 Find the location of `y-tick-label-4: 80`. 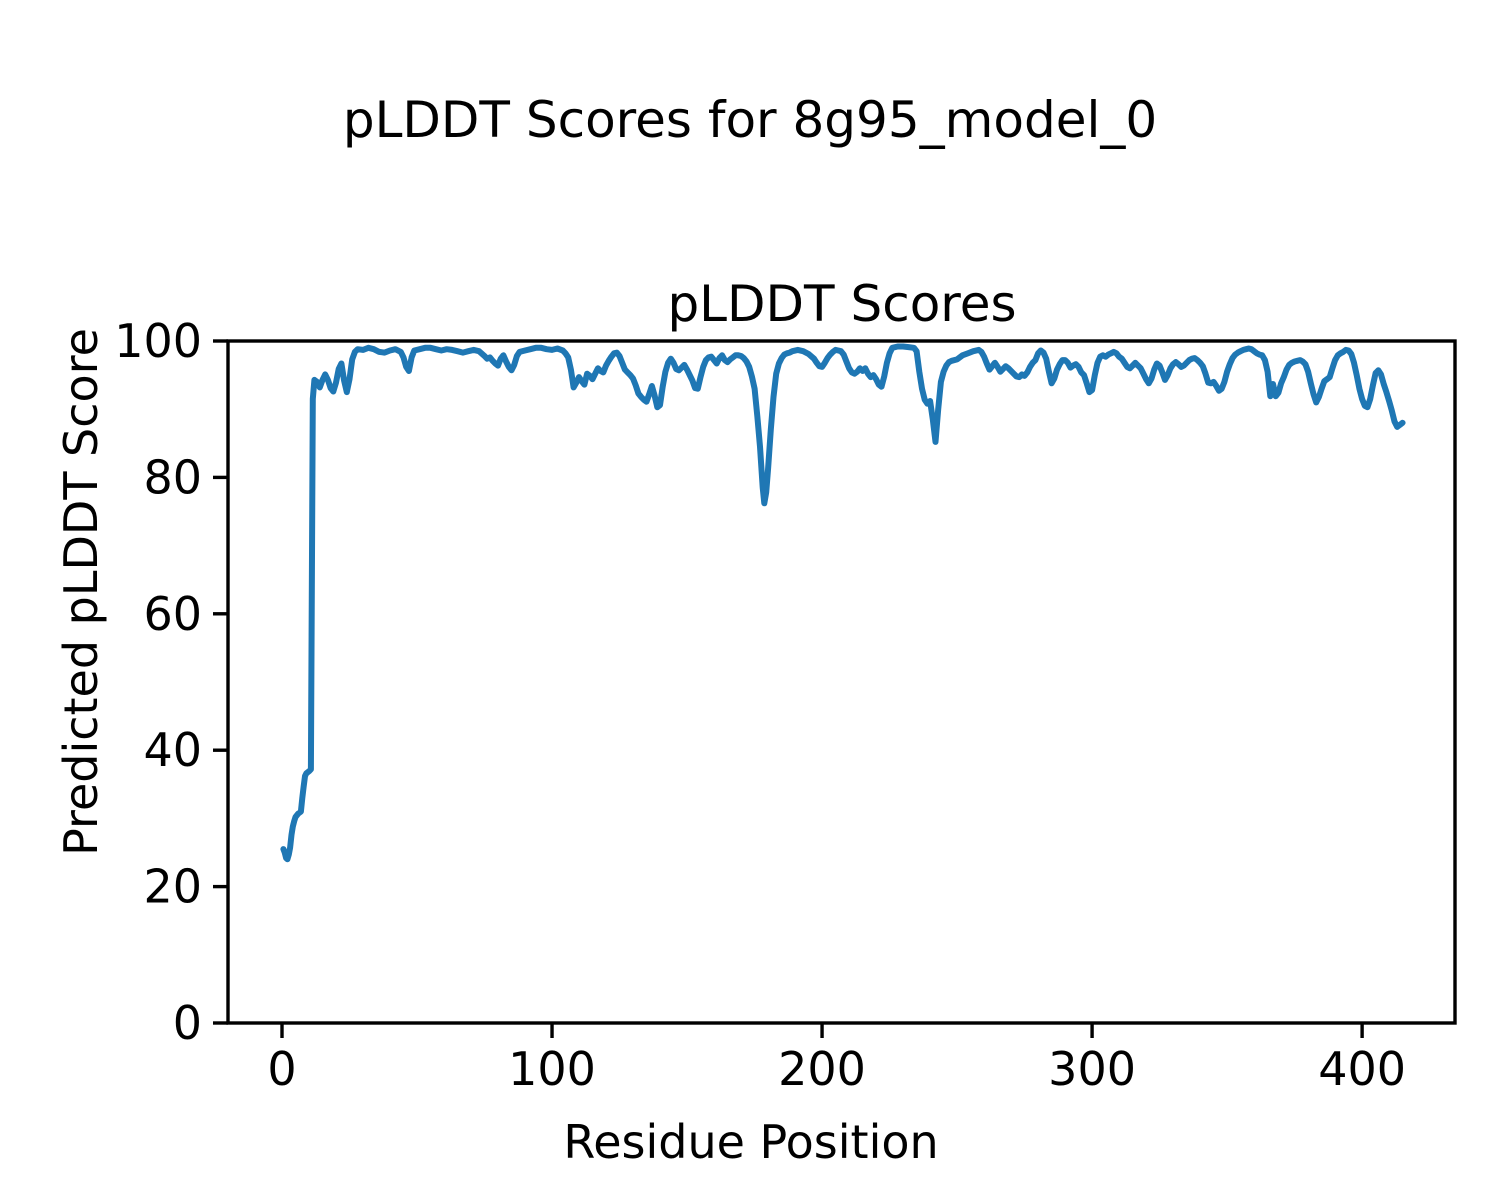

y-tick-label-4: 80 is located at coordinates (172, 477).